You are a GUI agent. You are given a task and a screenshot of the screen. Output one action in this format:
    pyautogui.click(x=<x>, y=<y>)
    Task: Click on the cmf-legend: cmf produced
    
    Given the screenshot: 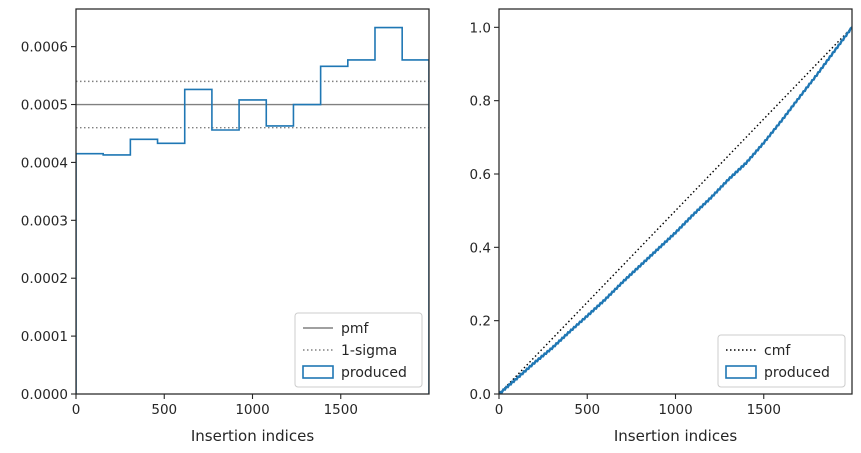 What is the action you would take?
    pyautogui.click(x=781, y=361)
    